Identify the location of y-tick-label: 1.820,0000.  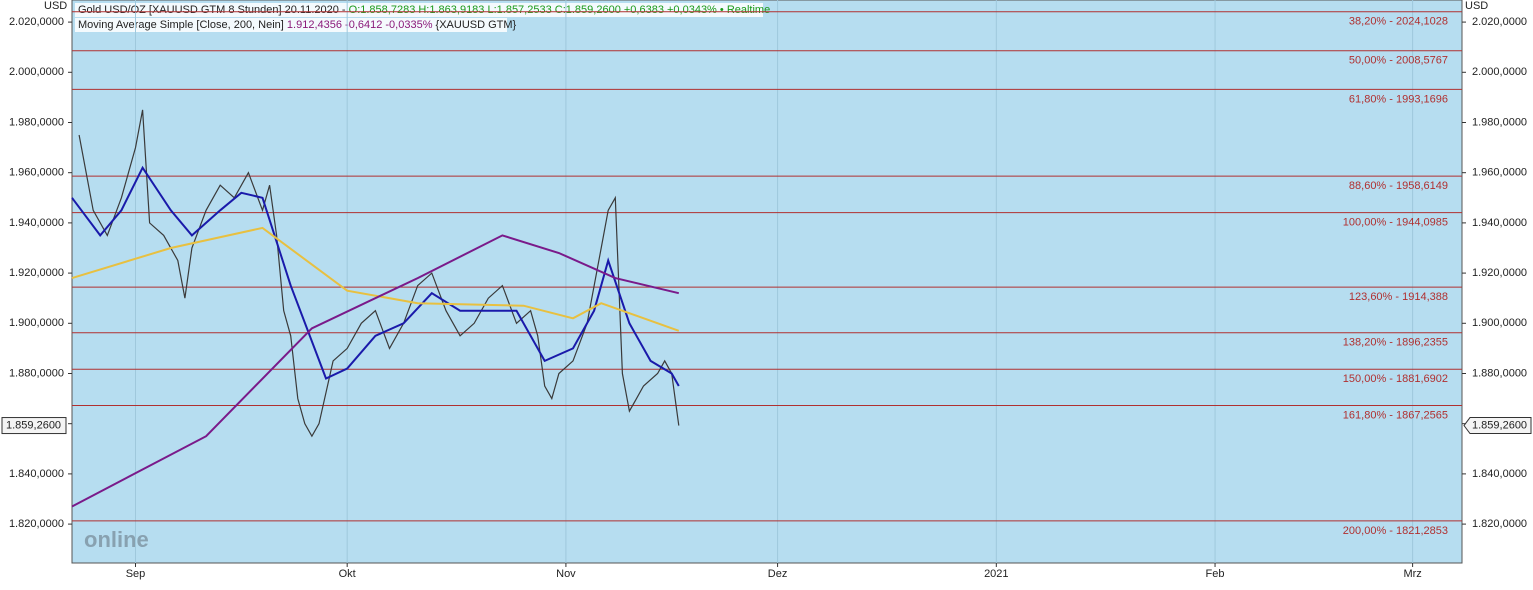
(36, 524).